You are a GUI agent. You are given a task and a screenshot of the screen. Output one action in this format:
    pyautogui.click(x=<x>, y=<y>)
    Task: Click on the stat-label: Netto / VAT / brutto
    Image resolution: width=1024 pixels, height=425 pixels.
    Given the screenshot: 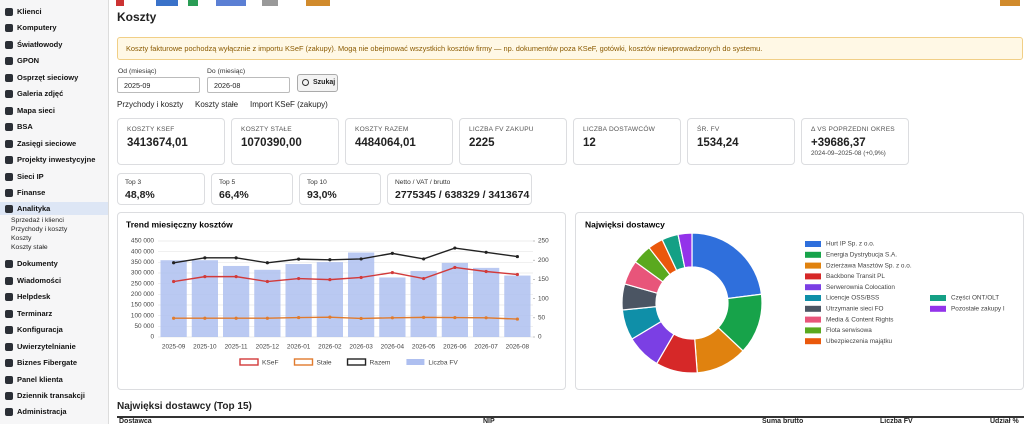 What is the action you would take?
    pyautogui.click(x=423, y=182)
    